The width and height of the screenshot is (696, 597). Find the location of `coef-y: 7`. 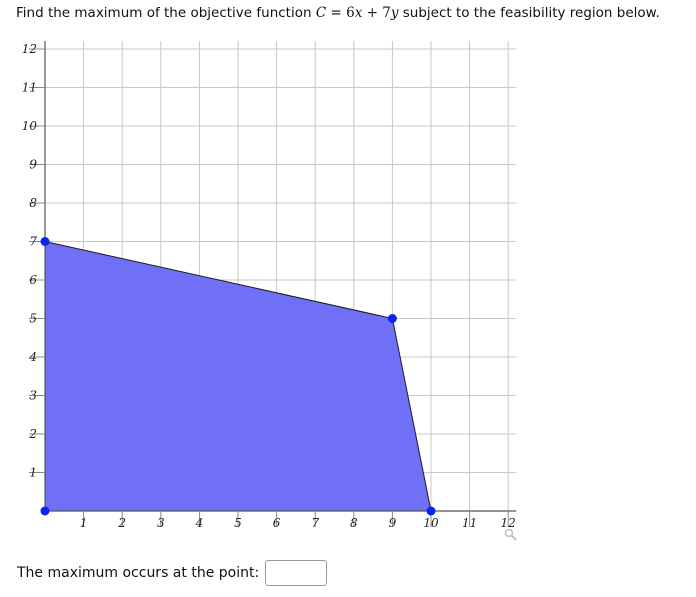

coef-y: 7 is located at coordinates (386, 13).